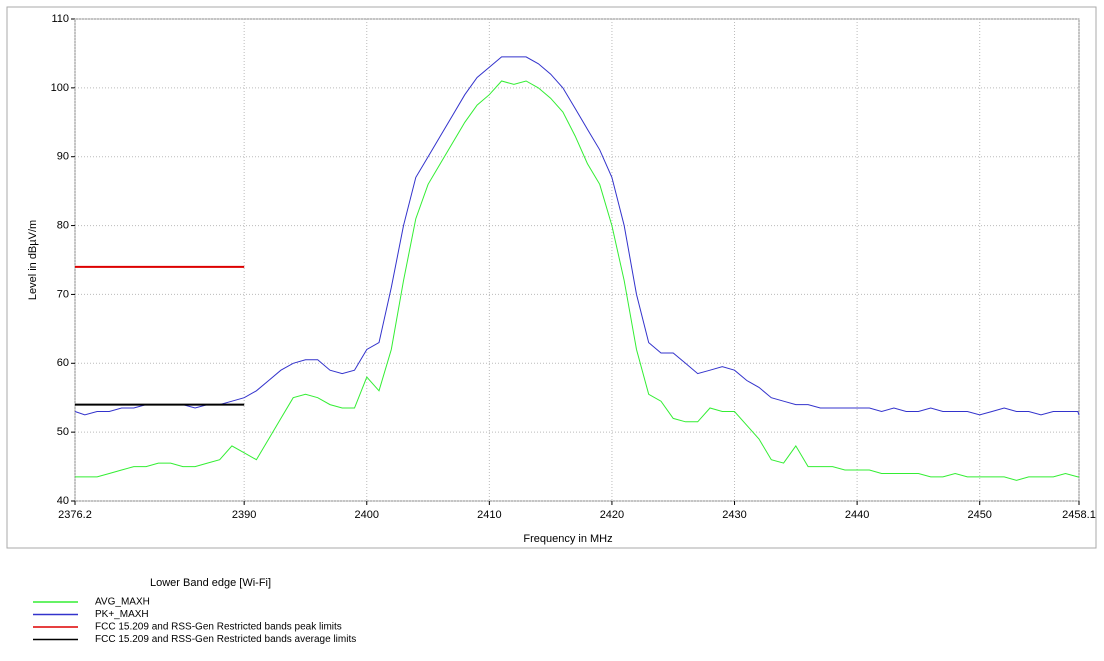 The width and height of the screenshot is (1104, 661). What do you see at coordinates (734, 515) in the screenshot?
I see `x-tick-label: 2430` at bounding box center [734, 515].